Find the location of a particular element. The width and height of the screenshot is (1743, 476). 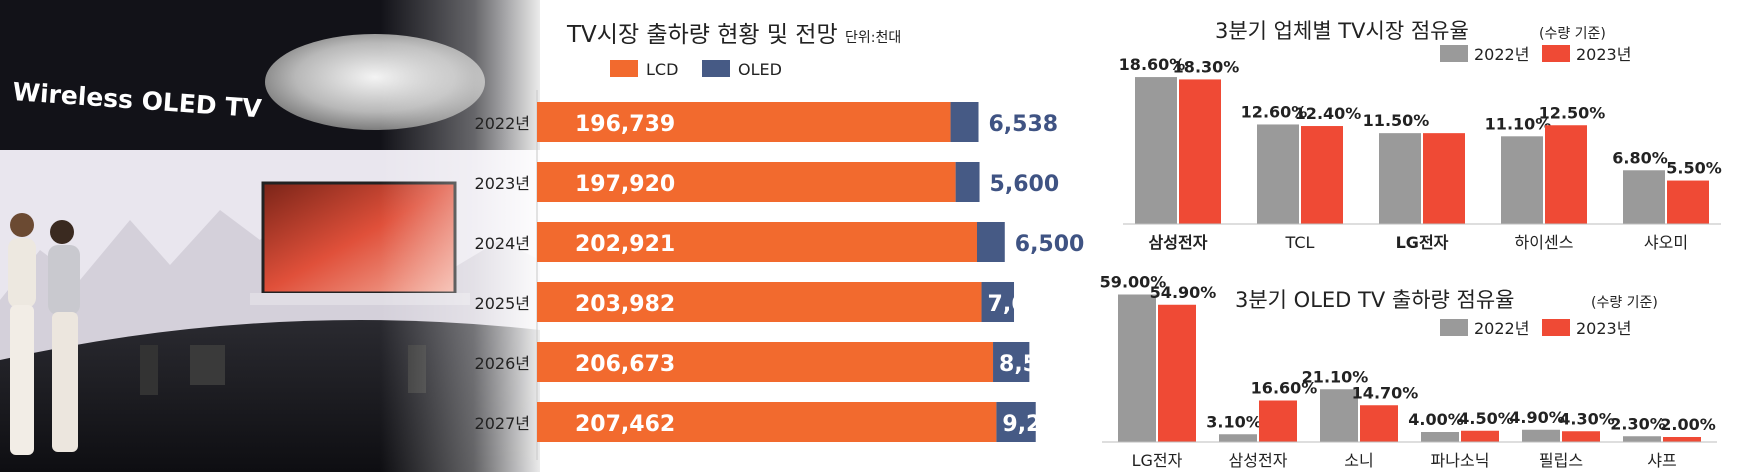

value-label: 3.10% is located at coordinates (1234, 421).